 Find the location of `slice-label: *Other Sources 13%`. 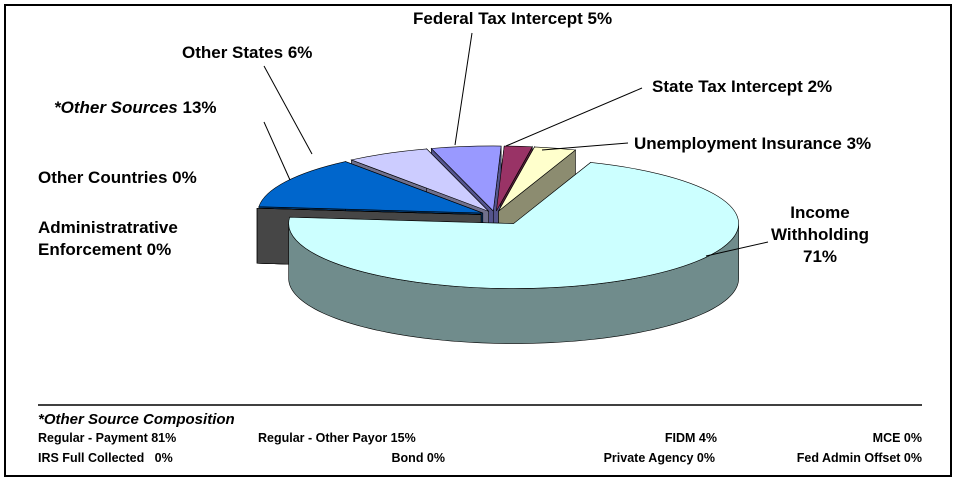

slice-label: *Other Sources 13% is located at coordinates (135, 108).